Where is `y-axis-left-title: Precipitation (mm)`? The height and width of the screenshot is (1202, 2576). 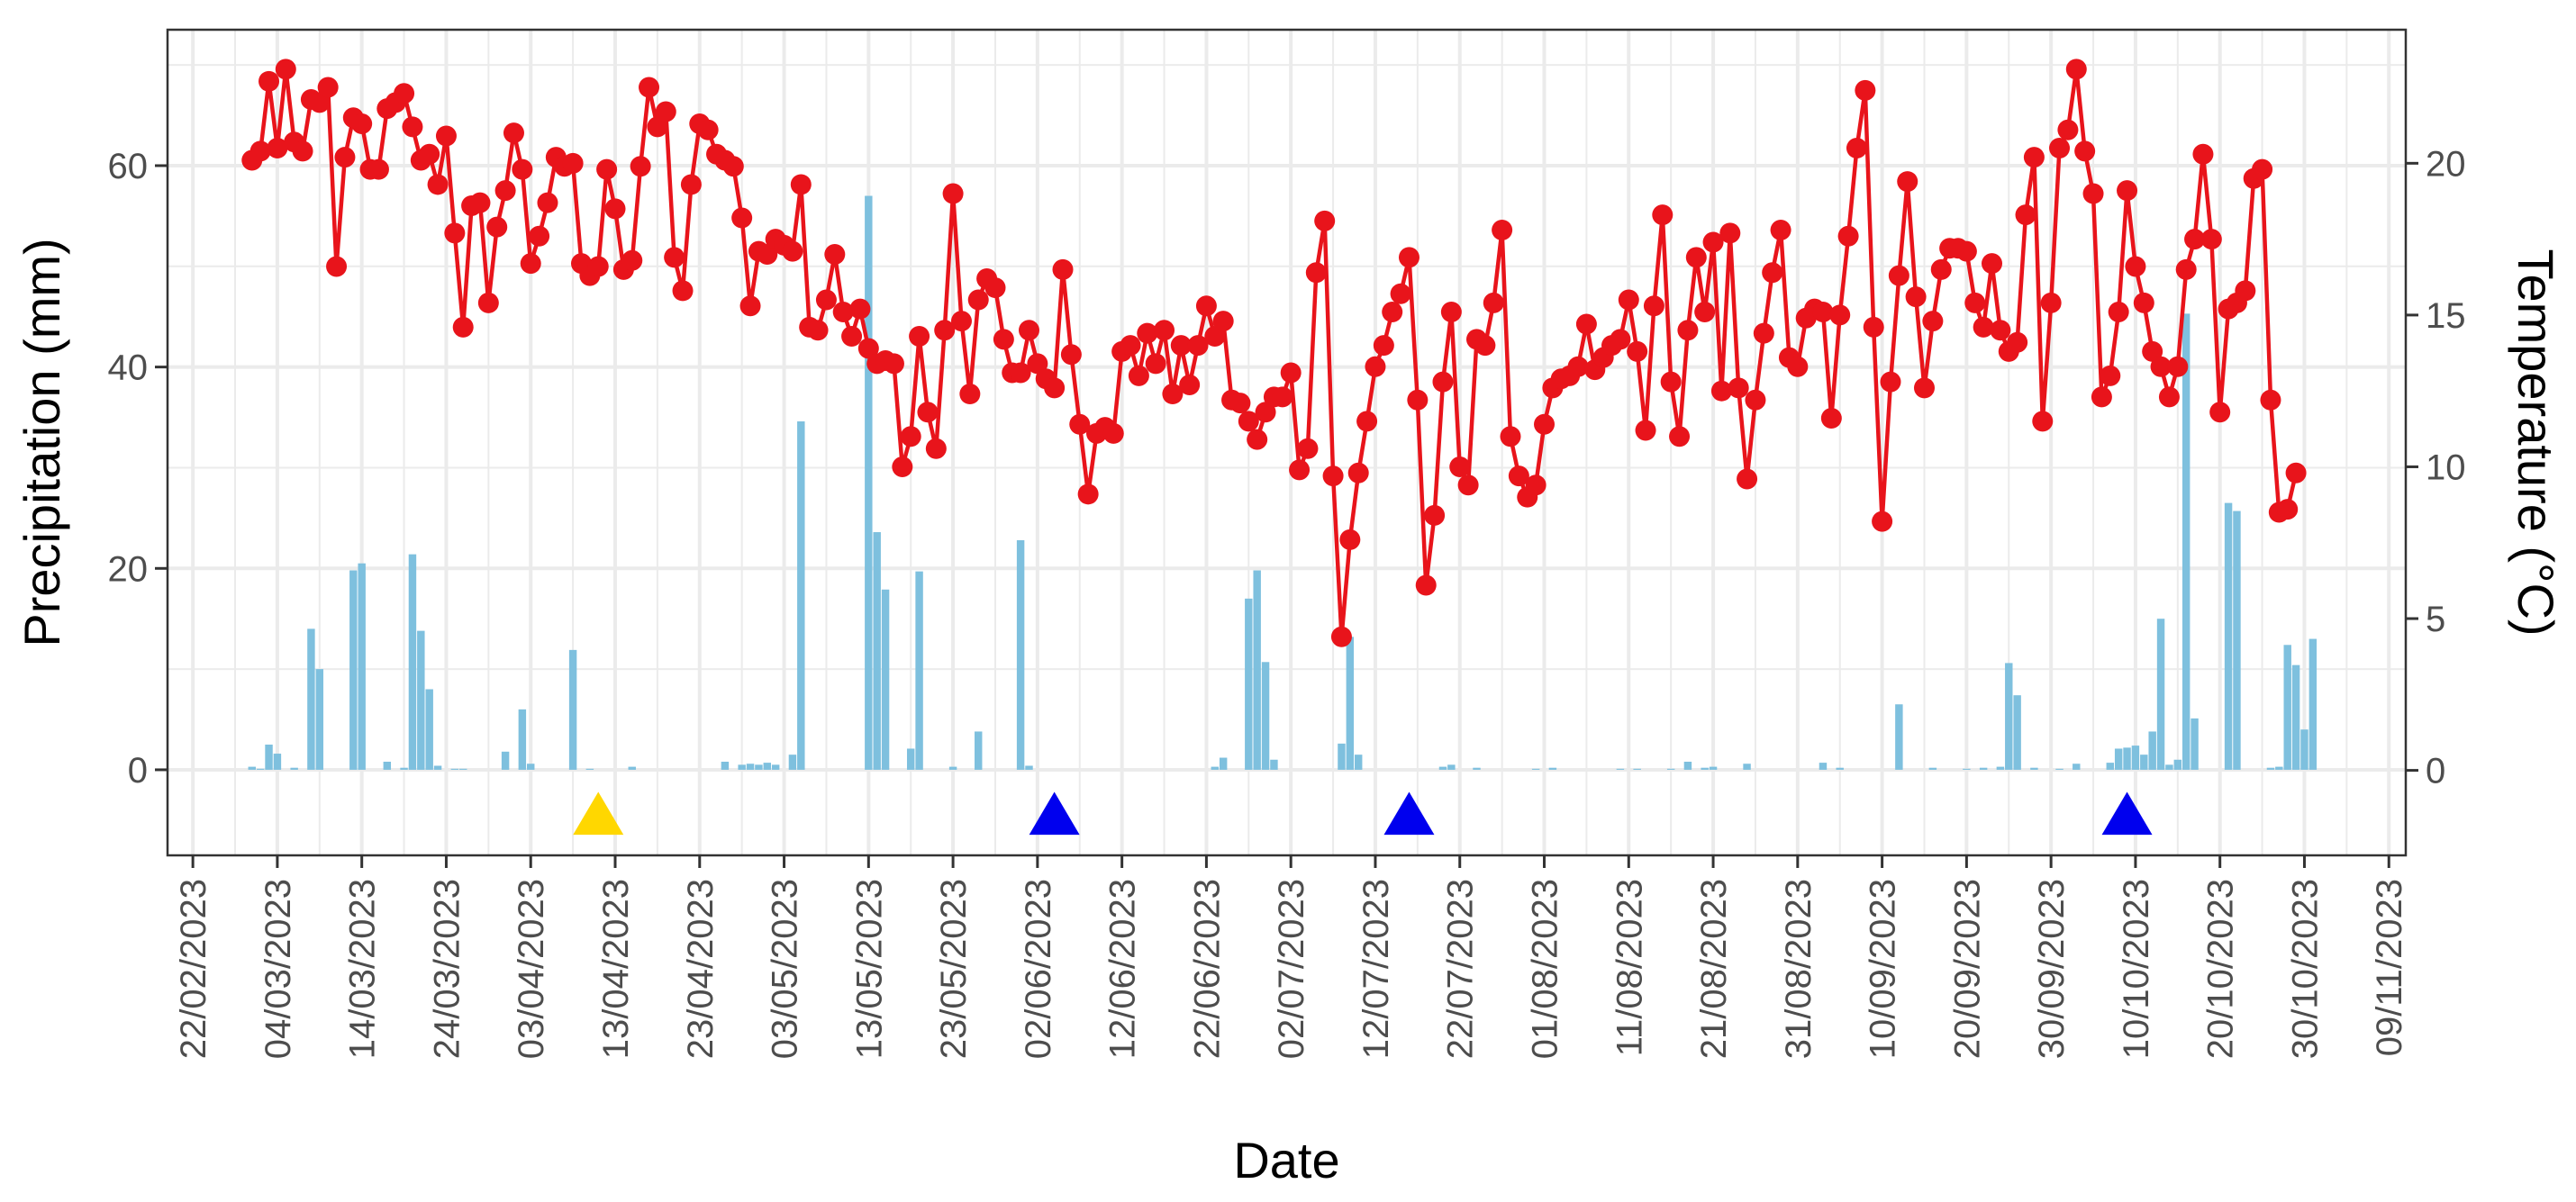 y-axis-left-title: Precipitation (mm) is located at coordinates (42, 442).